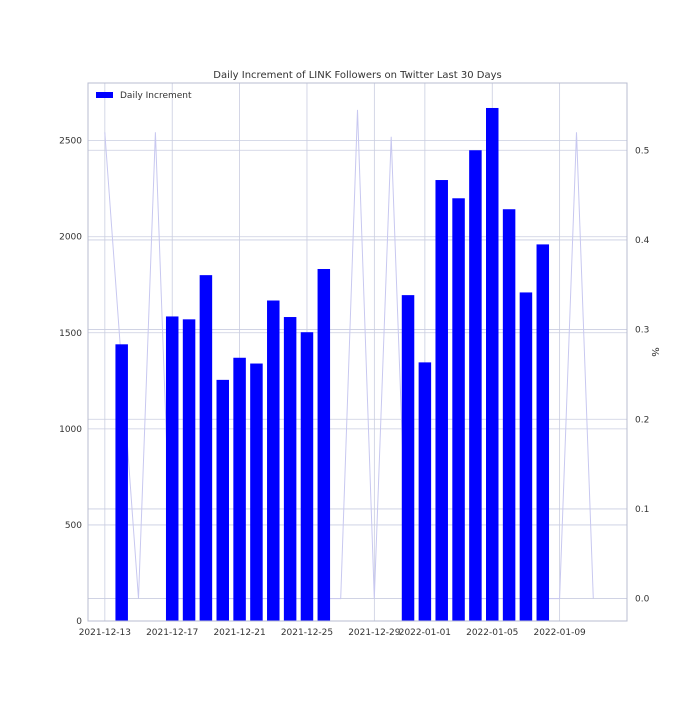 The height and width of the screenshot is (702, 698). What do you see at coordinates (642, 420) in the screenshot?
I see `y-right-tick-label: 0.2` at bounding box center [642, 420].